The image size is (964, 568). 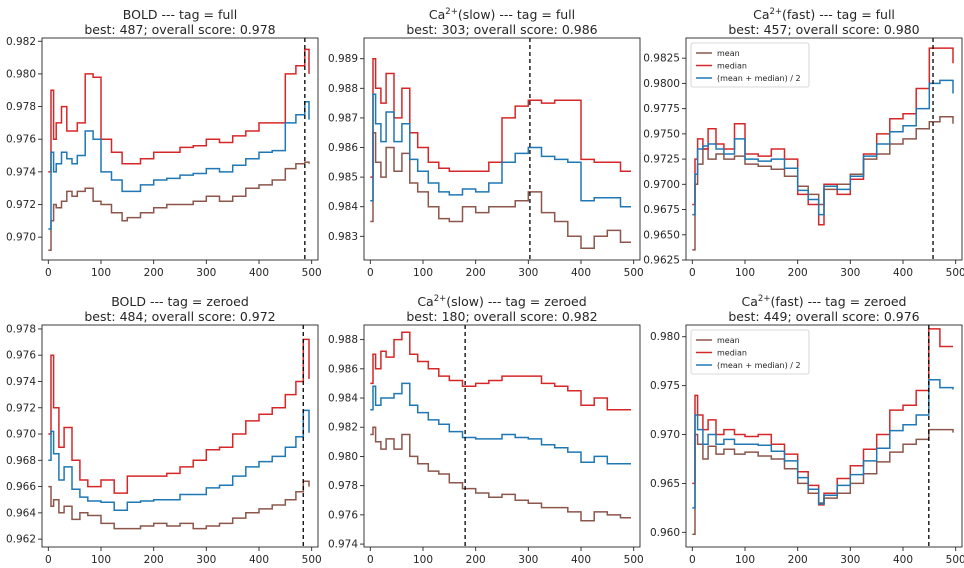 I want to click on y-tick-label: 0.965, so click(x=665, y=484).